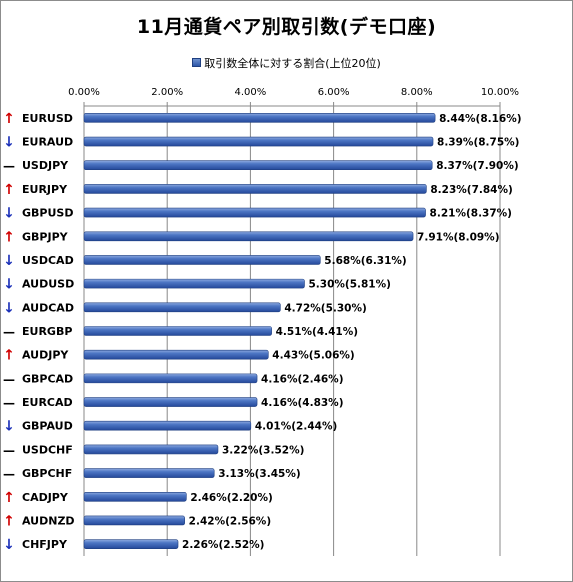 This screenshot has width=573, height=582. I want to click on bar-gbpjpy, so click(248, 236).